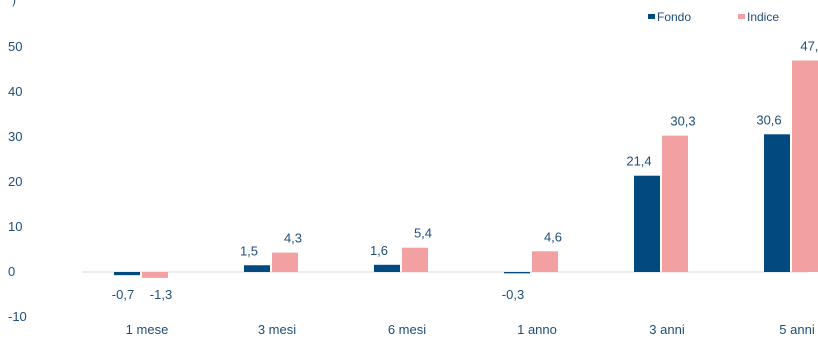 This screenshot has height=339, width=818. I want to click on y-tick-label: 40, so click(15, 91).